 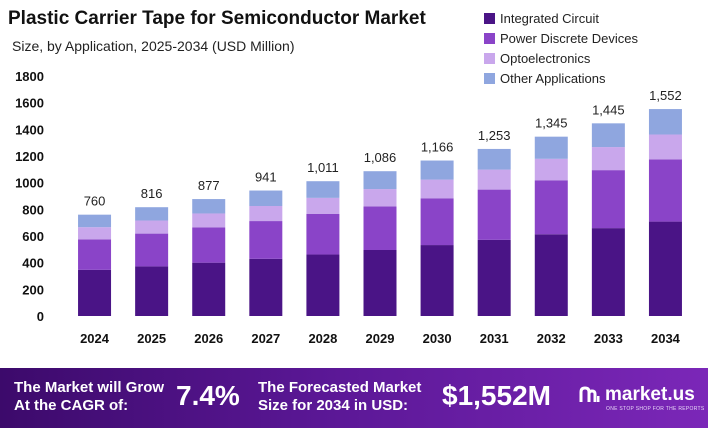 What do you see at coordinates (208, 395) in the screenshot?
I see `cagr-value: 7.4%` at bounding box center [208, 395].